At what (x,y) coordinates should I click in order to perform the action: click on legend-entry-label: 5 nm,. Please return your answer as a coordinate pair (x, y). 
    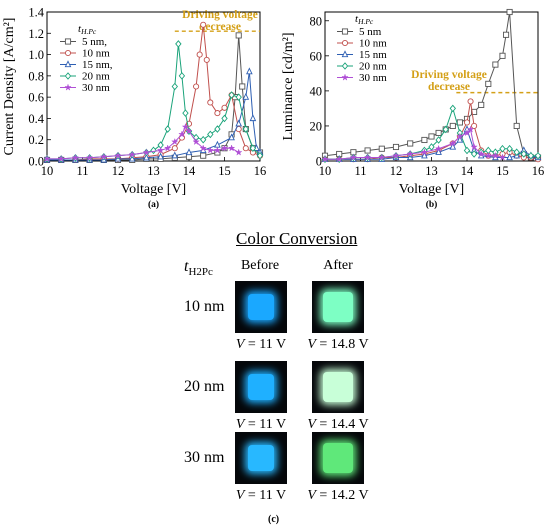
    Looking at the image, I should click on (94, 42).